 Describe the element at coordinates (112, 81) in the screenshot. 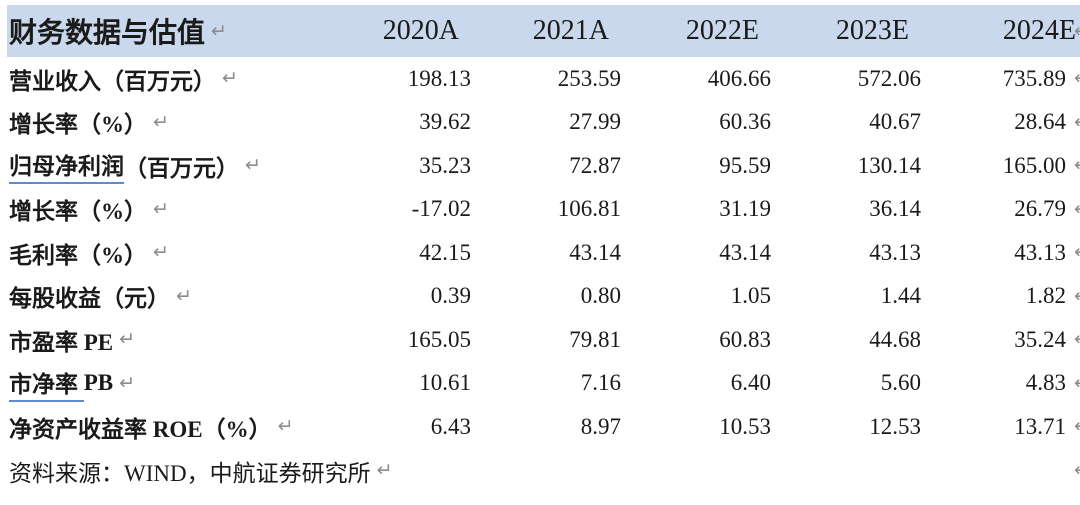

I see `row-label-text: 营业收入（百万元）` at that location.